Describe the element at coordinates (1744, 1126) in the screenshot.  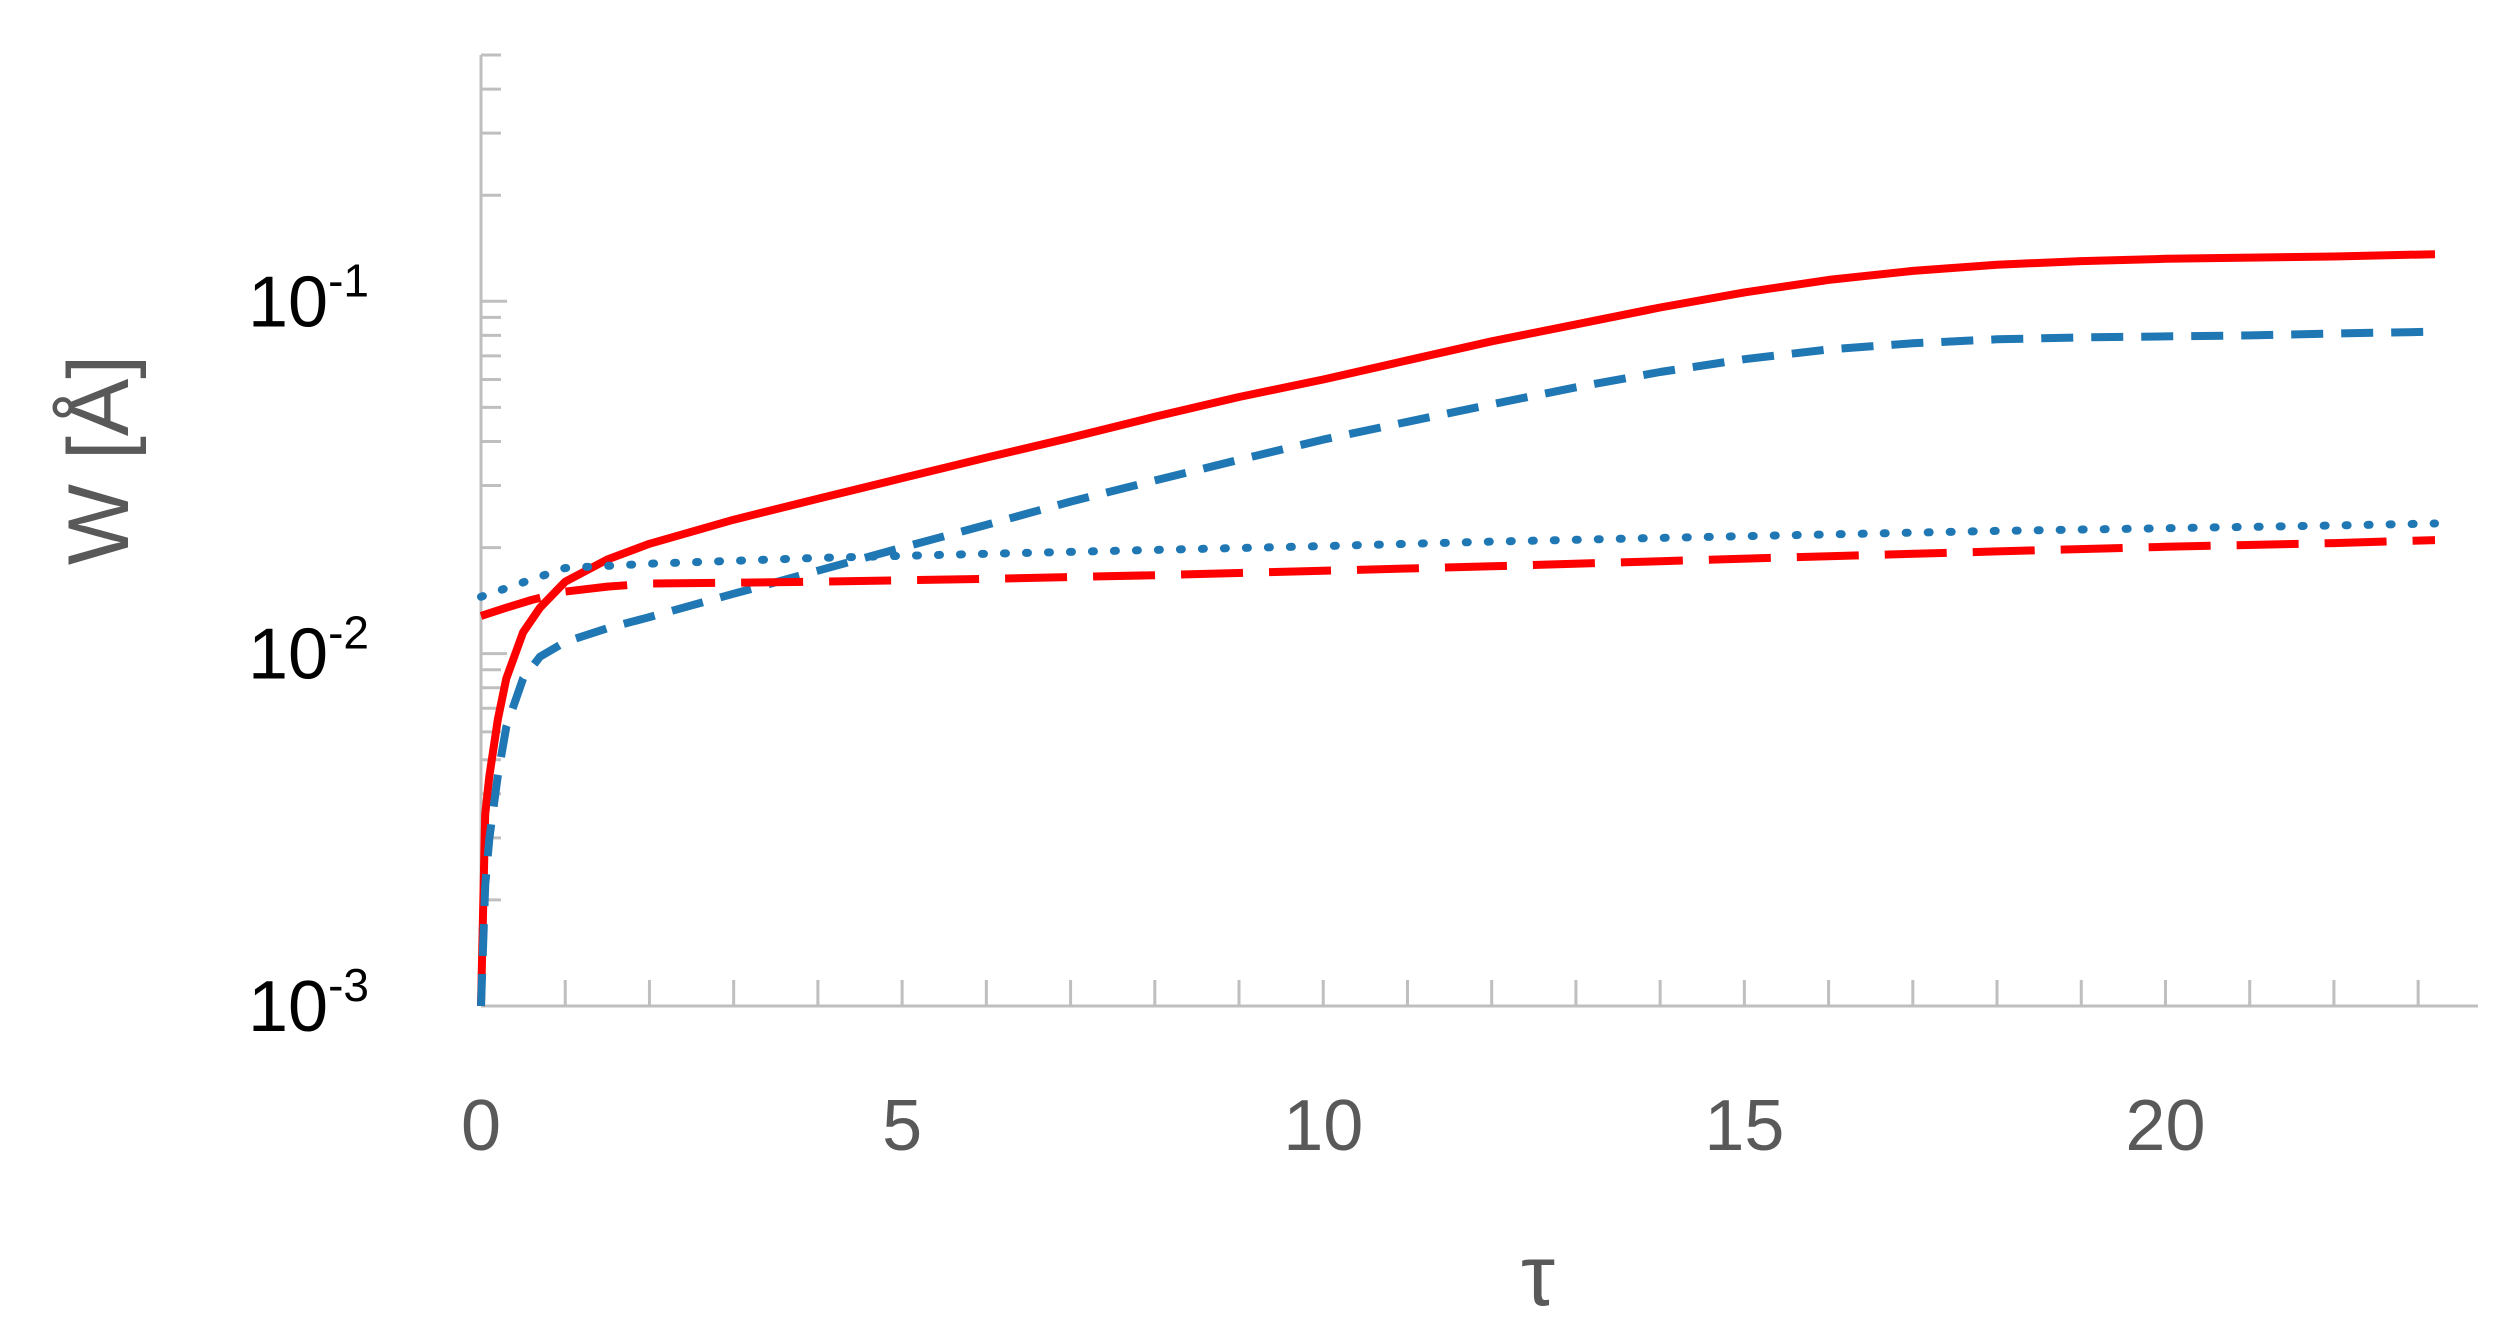
I see `x-tick-label: 15` at that location.